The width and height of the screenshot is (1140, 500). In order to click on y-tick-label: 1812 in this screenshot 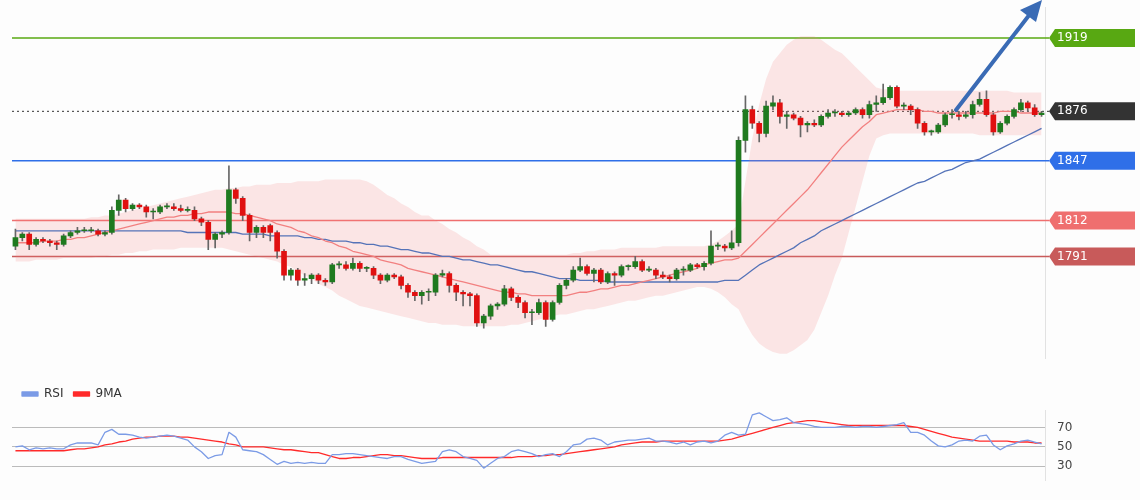, I will do `click(1072, 219)`.